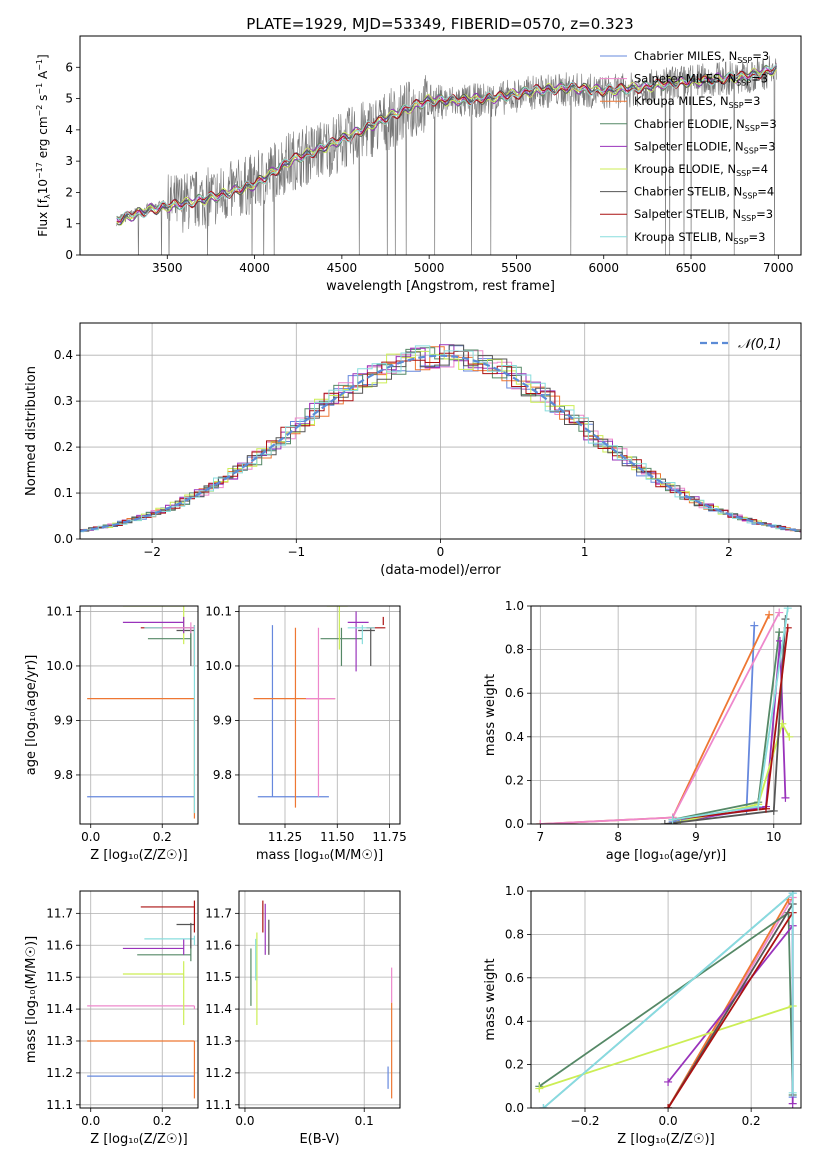  I want to click on x-tick-label: 5500, so click(516, 268).